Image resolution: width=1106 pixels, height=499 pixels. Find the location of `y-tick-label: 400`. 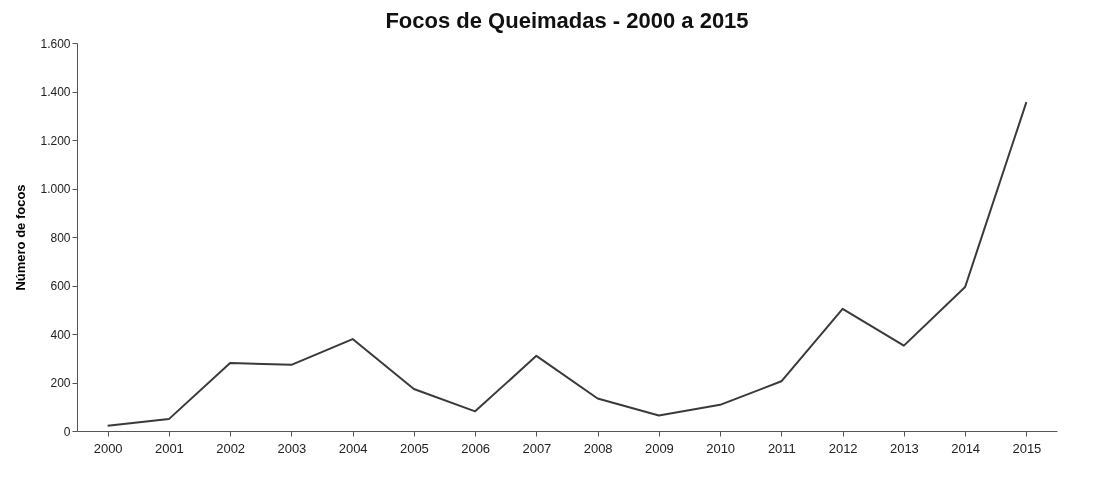

y-tick-label: 400 is located at coordinates (60, 334).